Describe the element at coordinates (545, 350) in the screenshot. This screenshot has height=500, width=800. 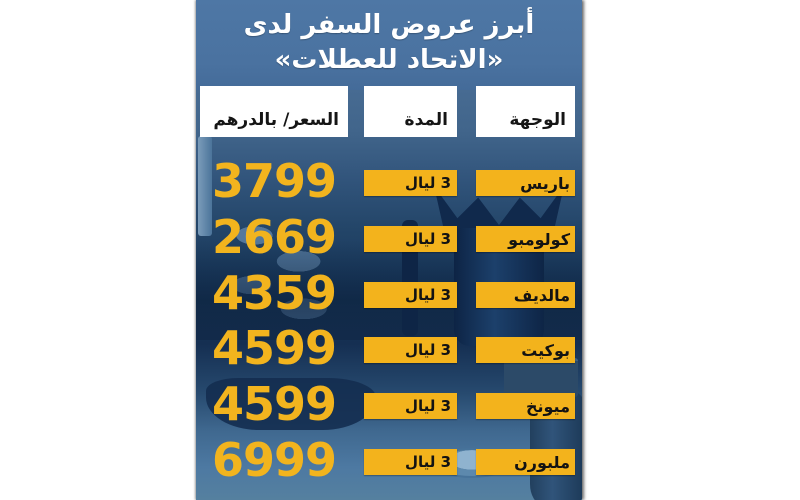
I see `destination-label: بوكيت` at that location.